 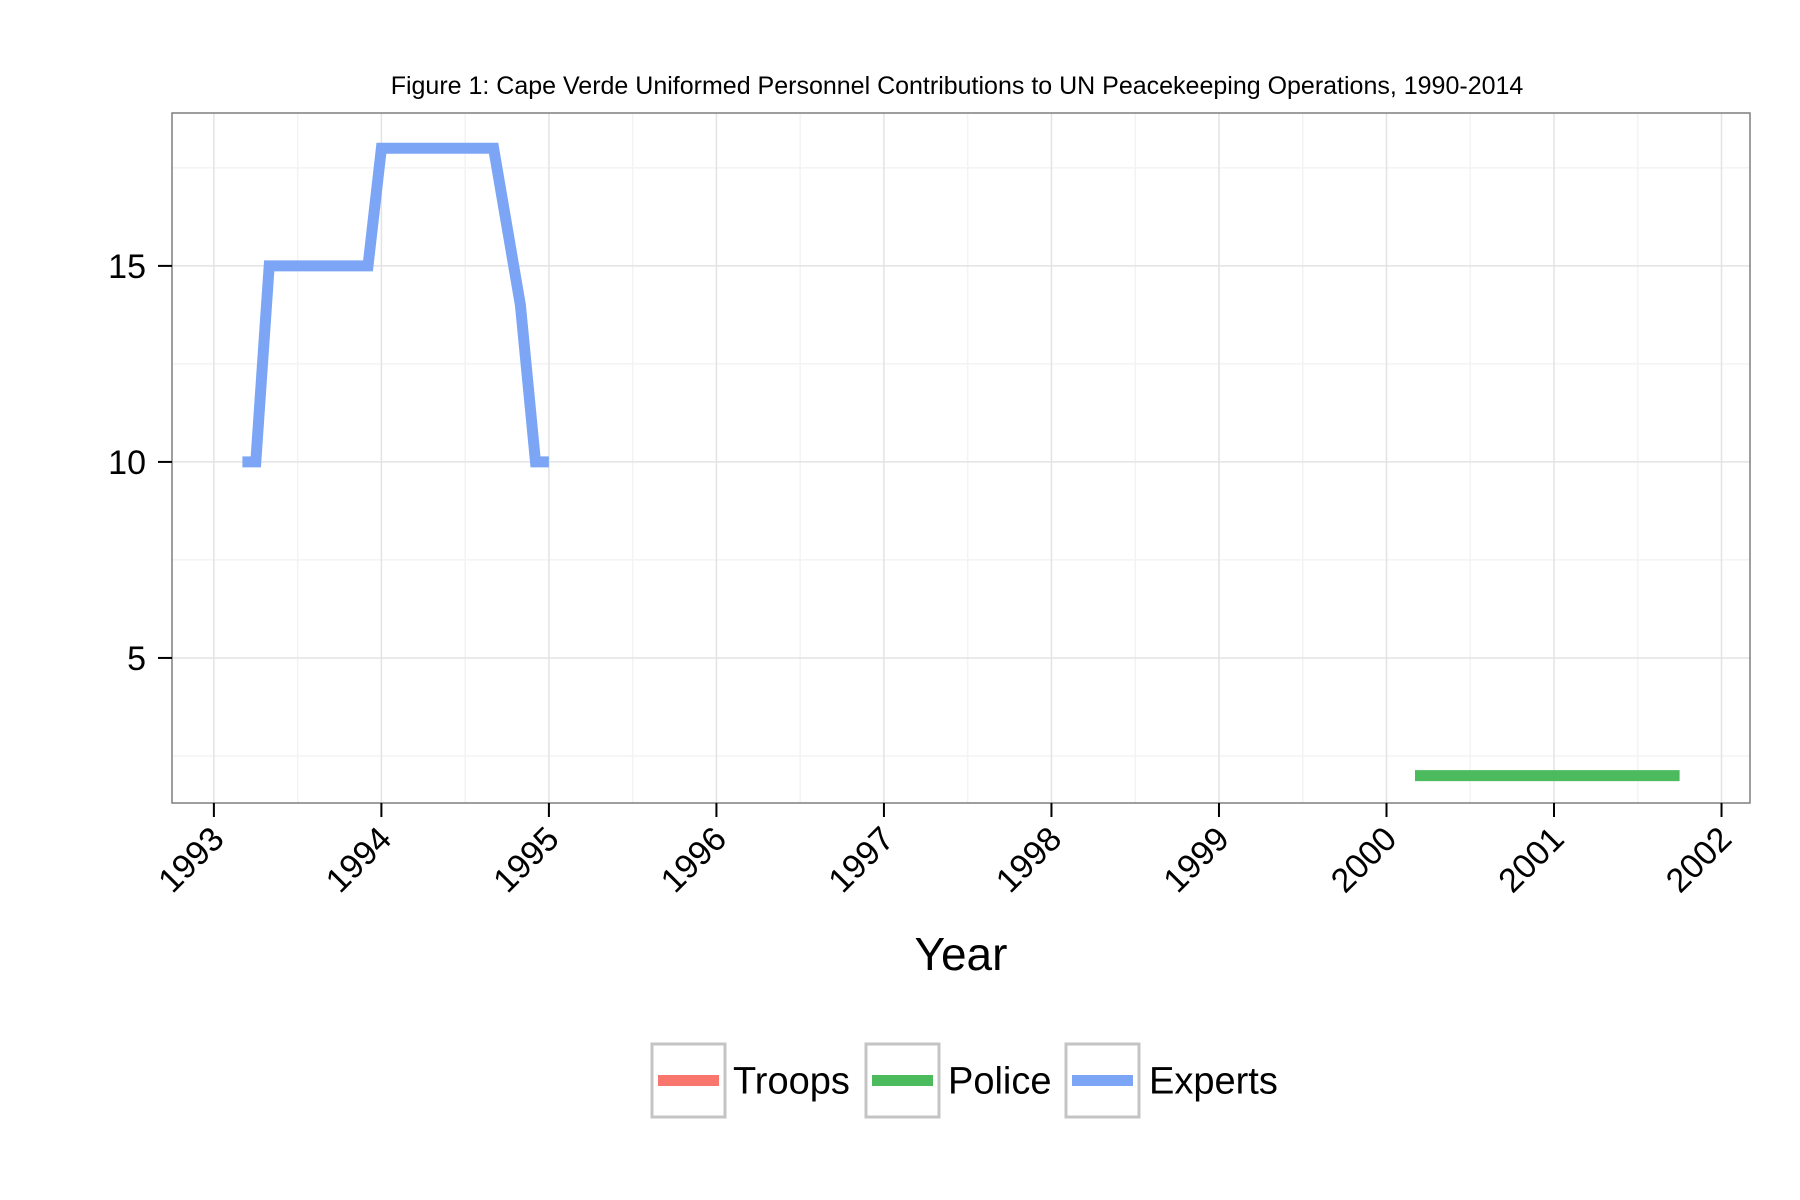 What do you see at coordinates (1699, 860) in the screenshot?
I see `x-tick-label: 2002` at bounding box center [1699, 860].